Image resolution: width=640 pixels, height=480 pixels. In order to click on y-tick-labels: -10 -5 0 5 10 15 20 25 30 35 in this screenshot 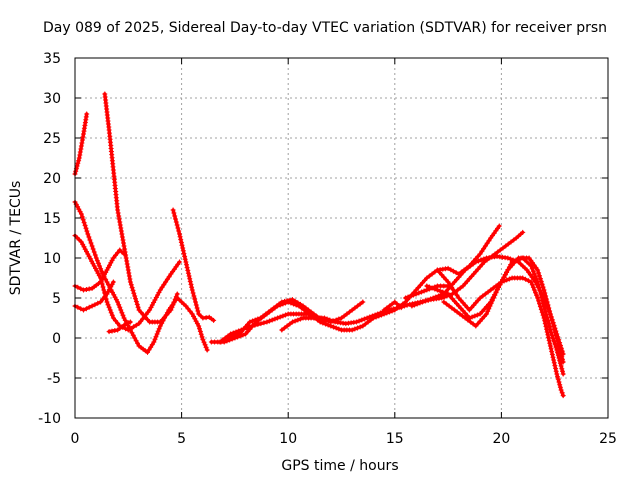, I will do `click(49, 239)`.